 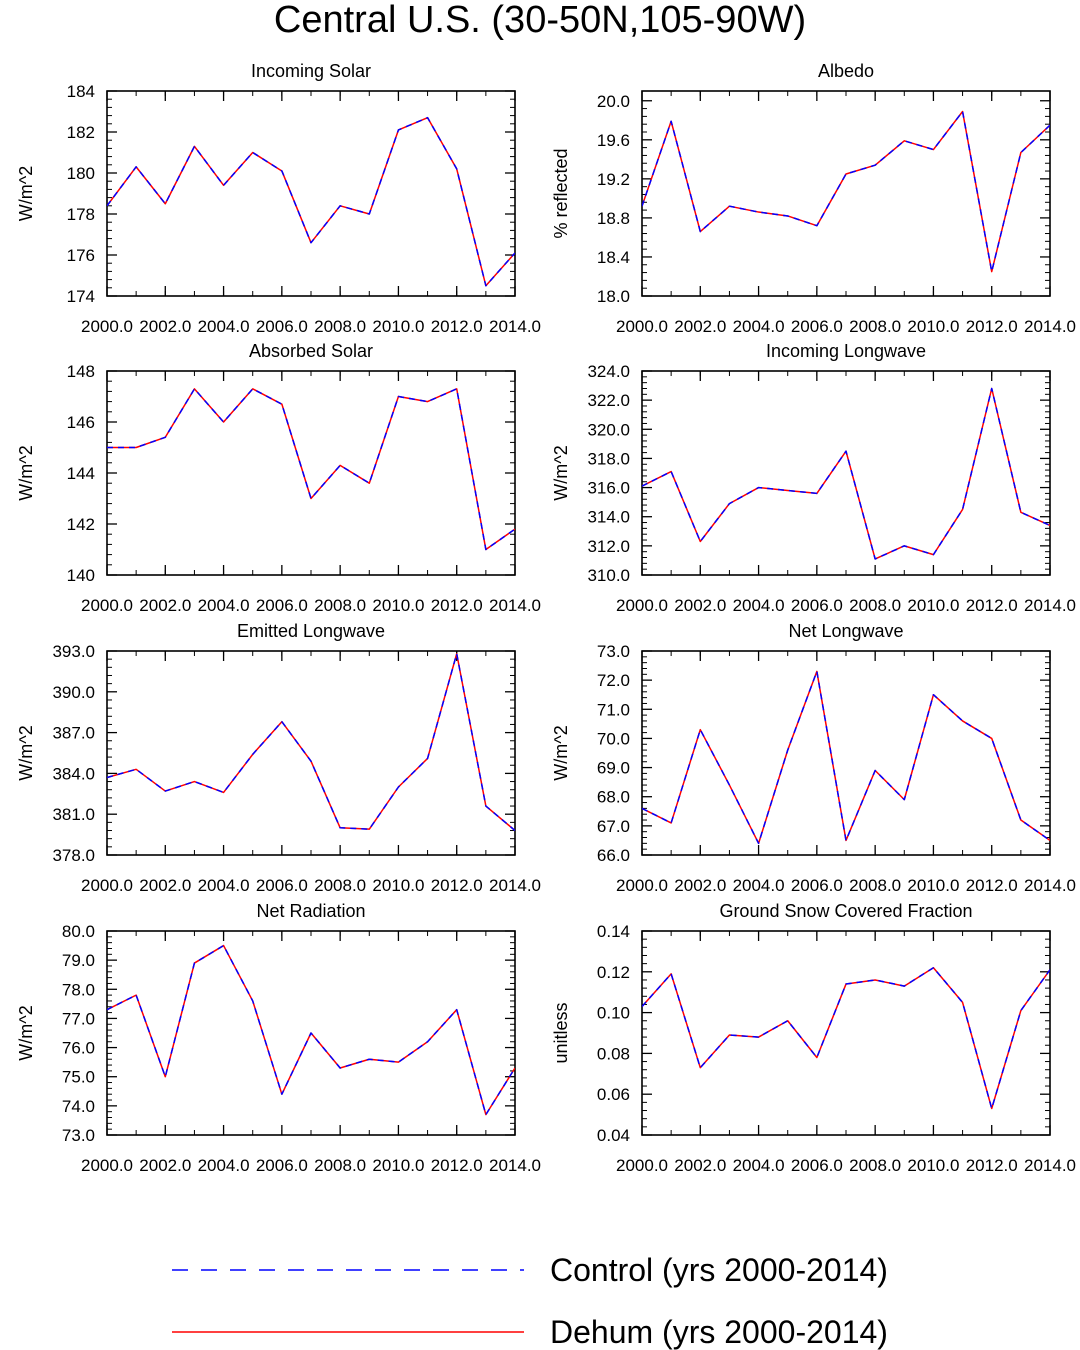 I want to click on y-tick-label: 71.0, so click(x=613, y=709).